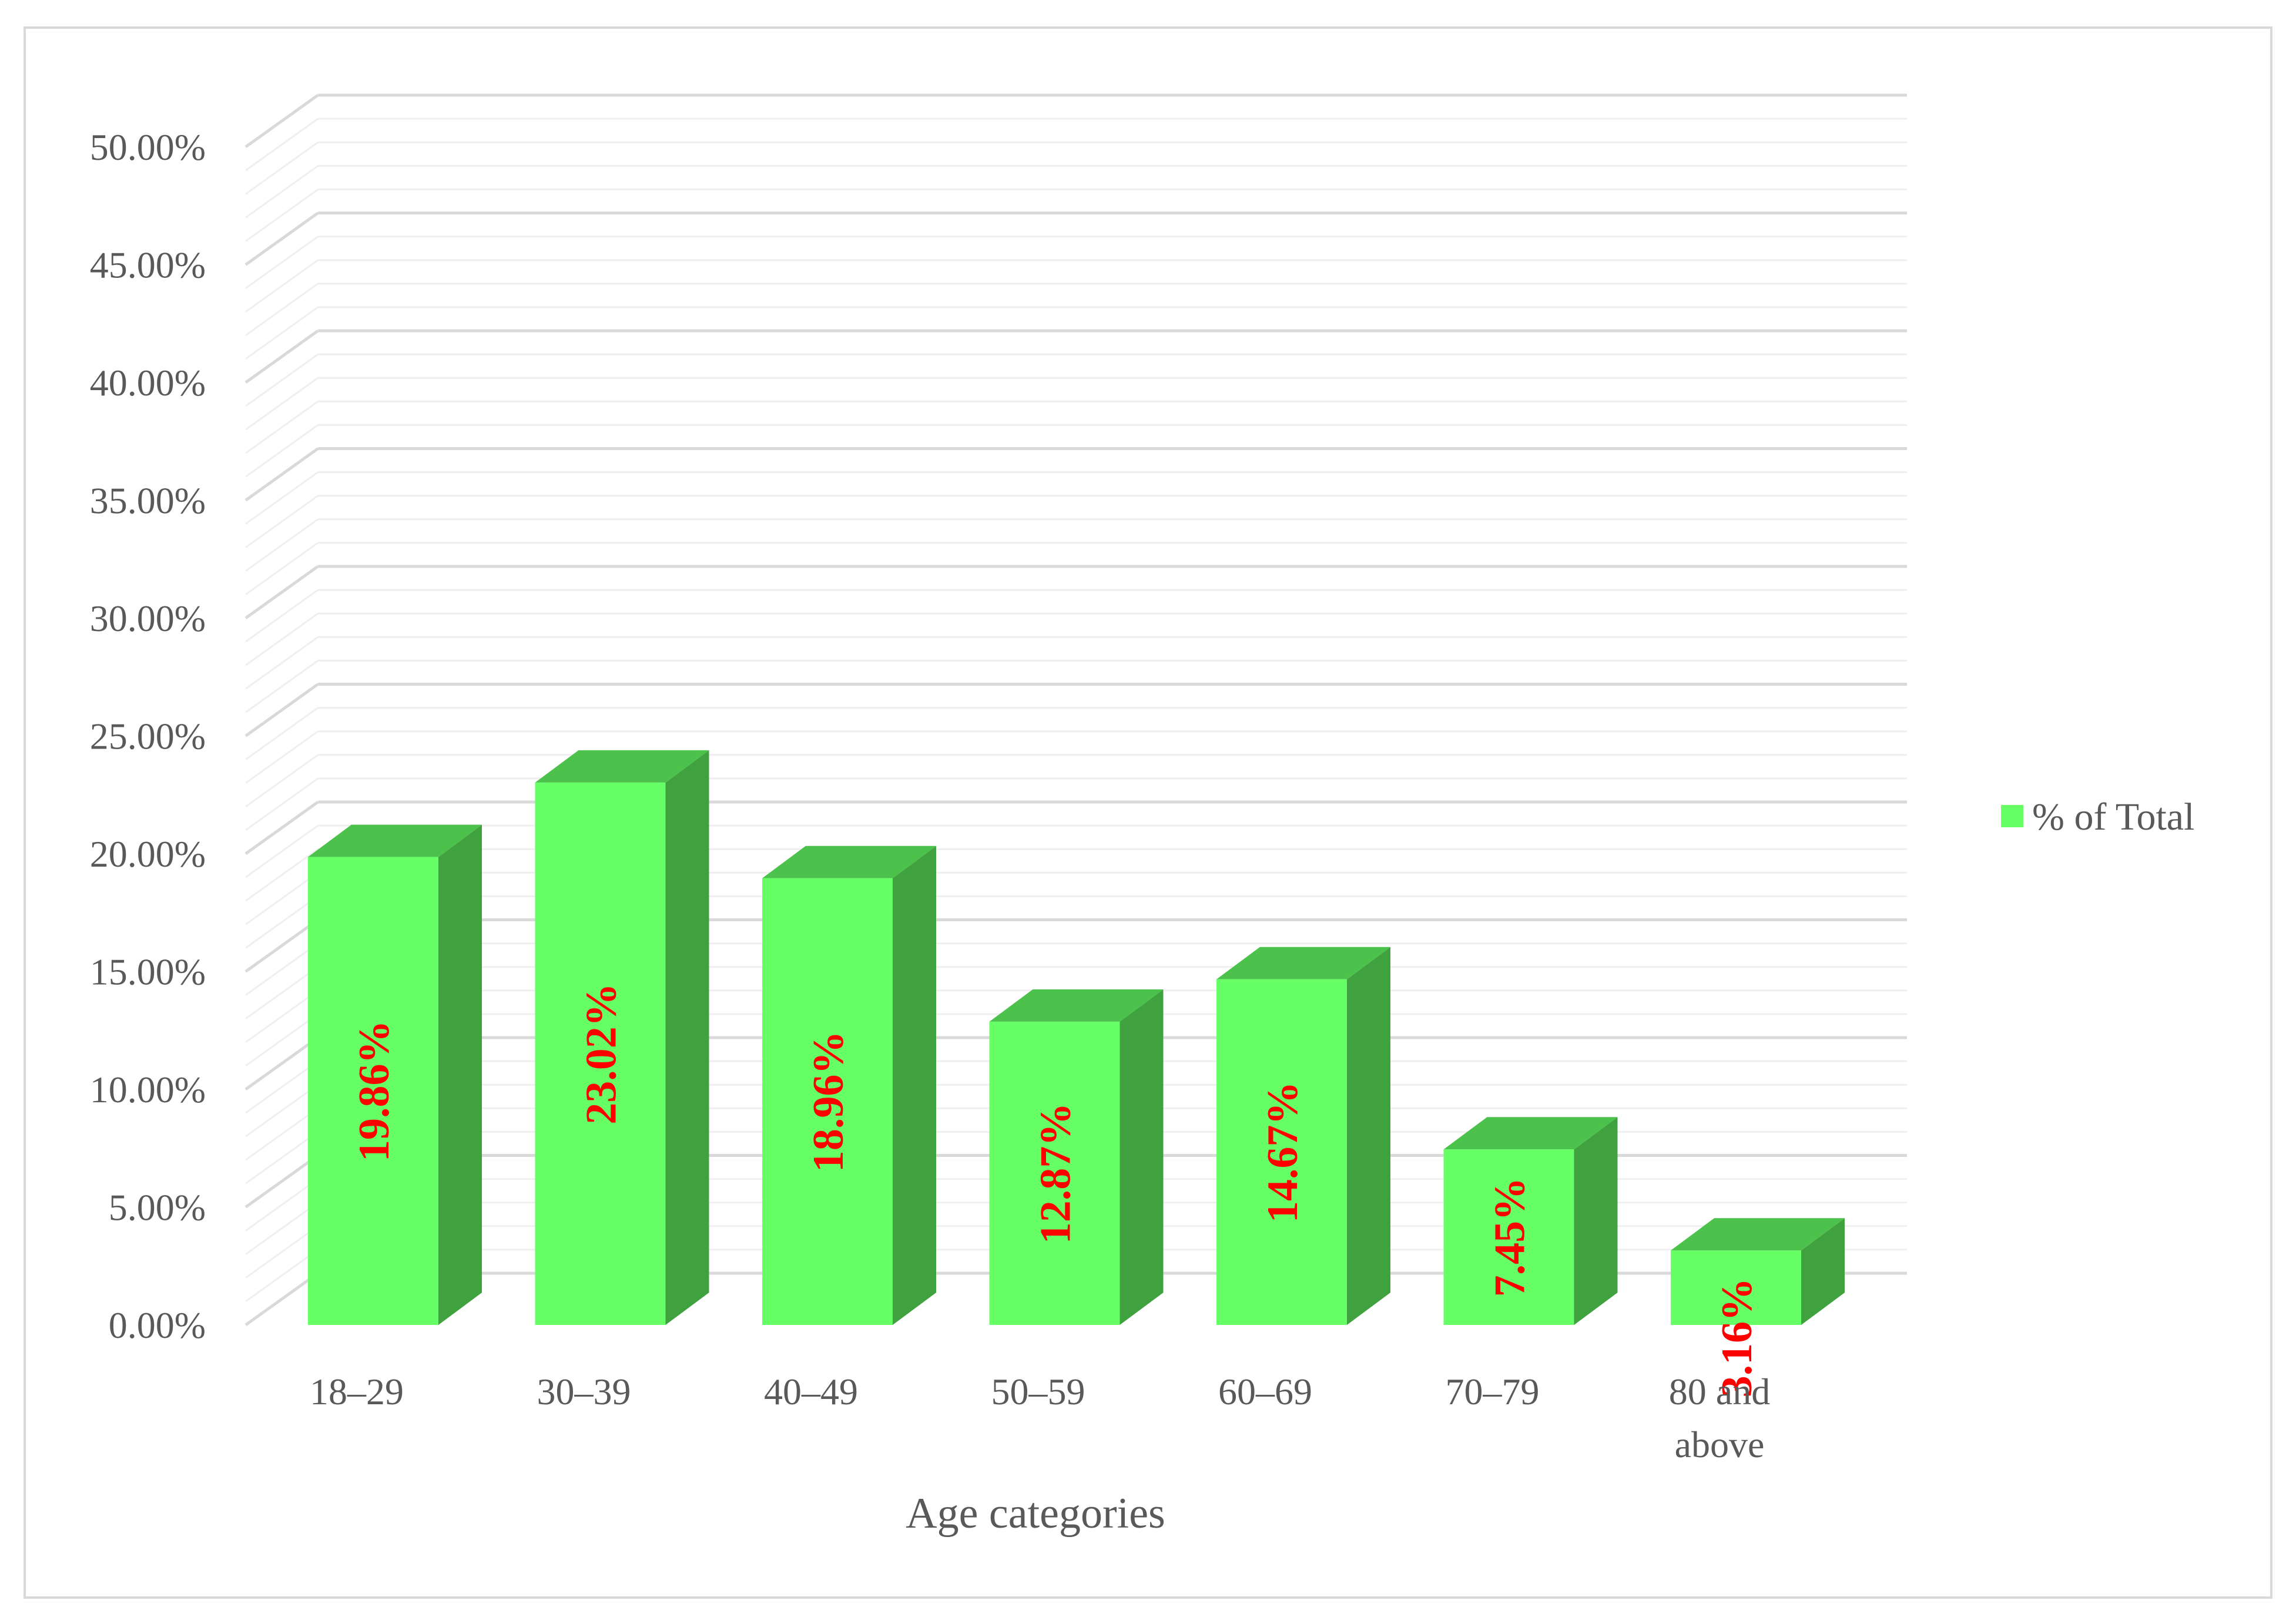 The image size is (2296, 1624). Describe the element at coordinates (1737, 1338) in the screenshot. I see `data-label: 3.16%` at that location.